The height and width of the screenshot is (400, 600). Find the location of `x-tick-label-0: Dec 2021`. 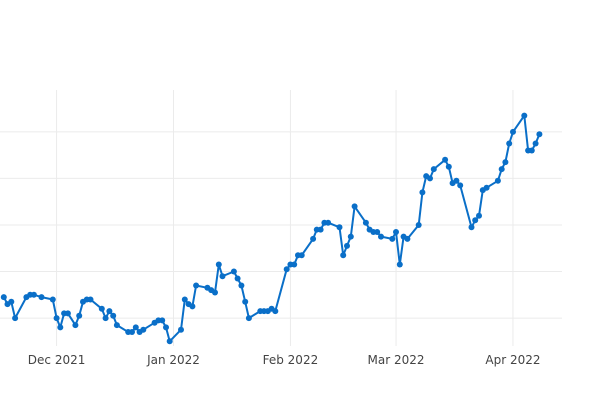

x-tick-label-0: Dec 2021 is located at coordinates (57, 360).